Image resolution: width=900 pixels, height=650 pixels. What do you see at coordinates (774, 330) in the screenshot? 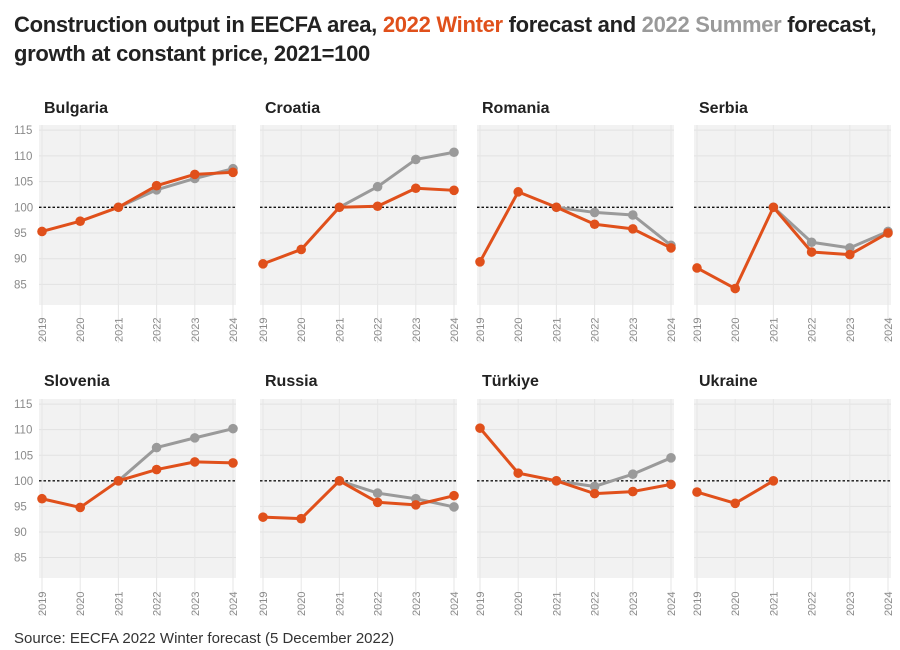
I see `x-tick-label: 2021` at bounding box center [774, 330].